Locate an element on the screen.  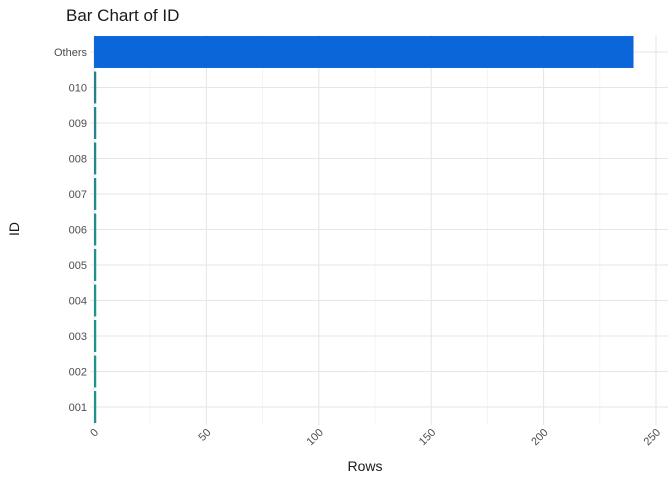
y-tick-label: 005 is located at coordinates (78, 266).